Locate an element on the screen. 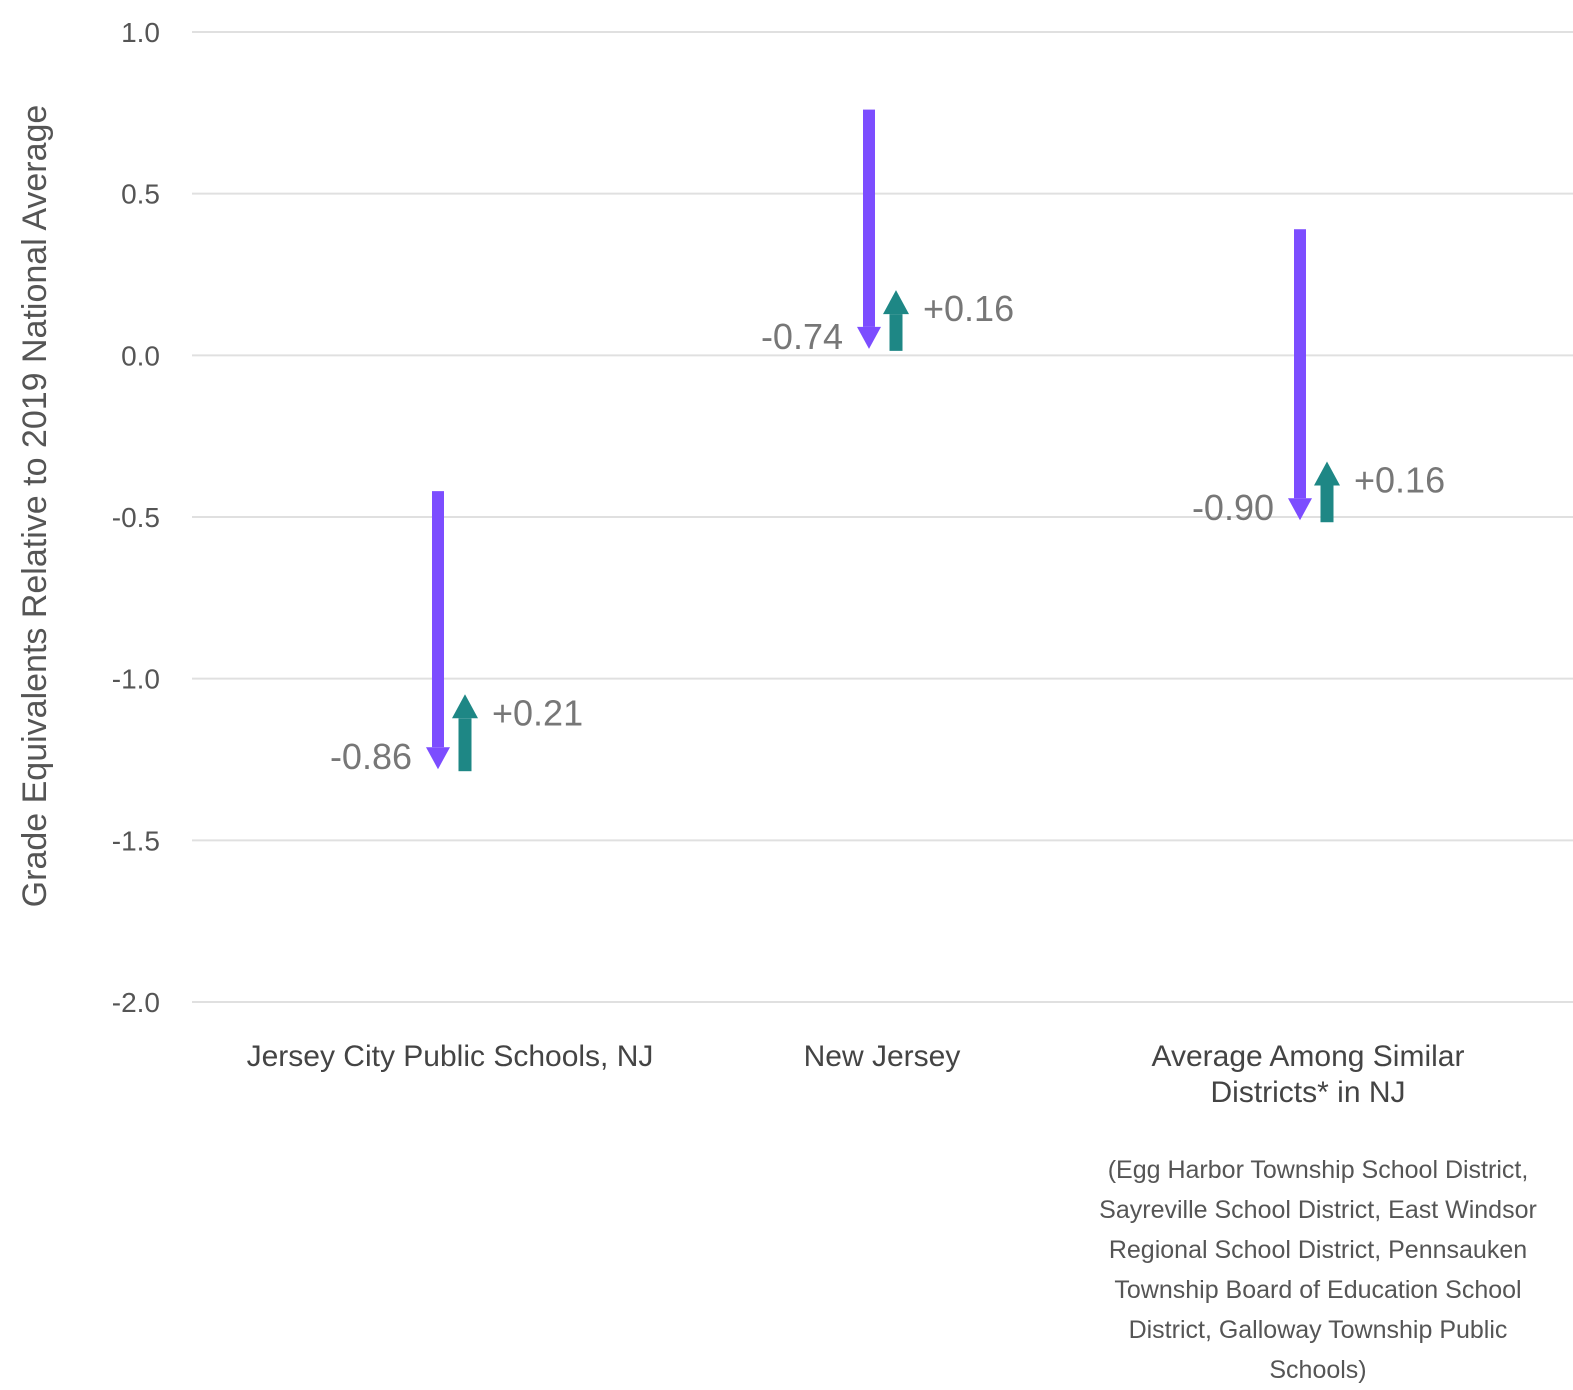  y-tick-label: -2.0 is located at coordinates (136, 1002).